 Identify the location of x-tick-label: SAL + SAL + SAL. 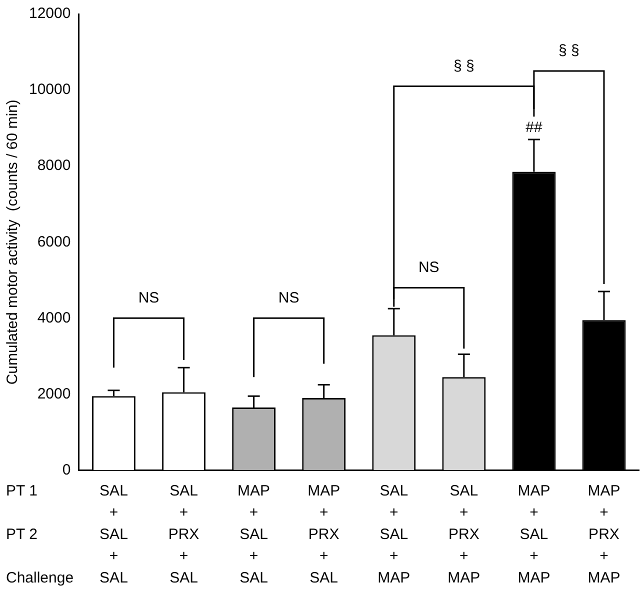
(114, 534).